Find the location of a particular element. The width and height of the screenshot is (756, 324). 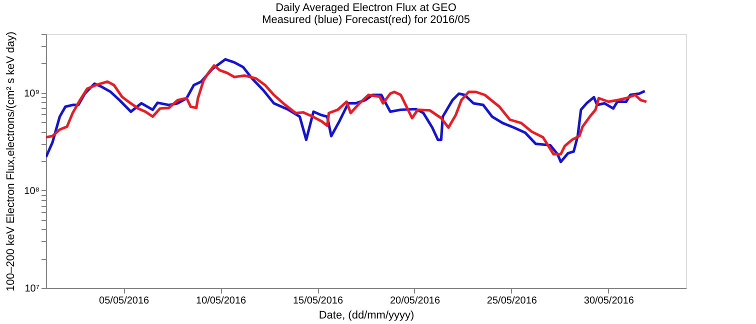

x-tick-label: 05/05/2016 is located at coordinates (124, 301).